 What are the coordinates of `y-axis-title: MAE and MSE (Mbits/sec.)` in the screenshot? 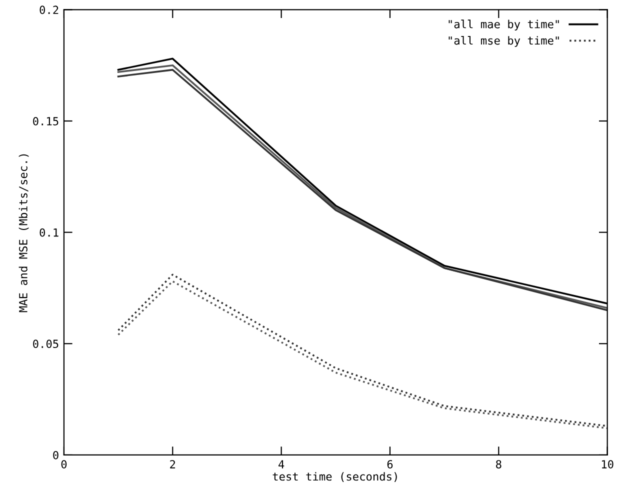 It's located at (23, 233).